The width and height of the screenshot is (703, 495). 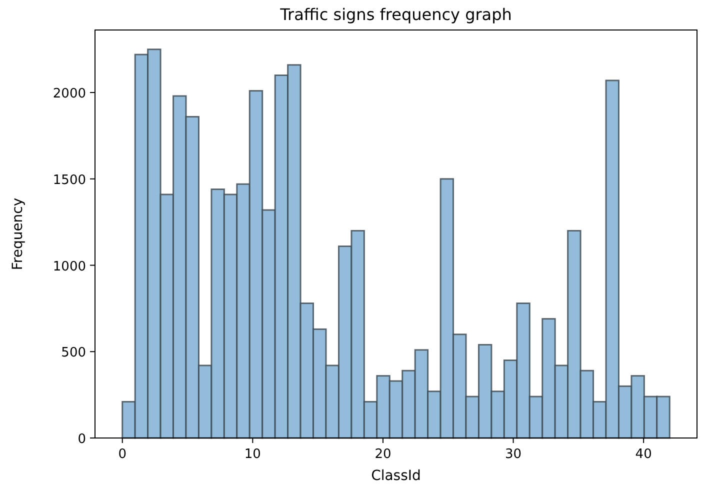 I want to click on x-axis-title: ClassId, so click(x=396, y=476).